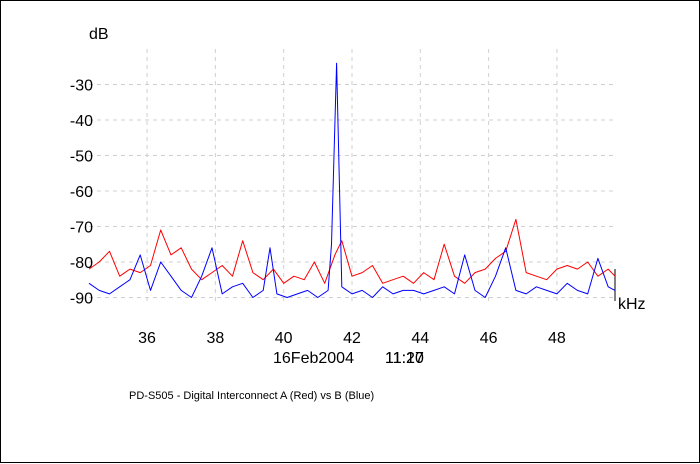  Describe the element at coordinates (215, 338) in the screenshot. I see `x-tick-label-1: 38` at that location.